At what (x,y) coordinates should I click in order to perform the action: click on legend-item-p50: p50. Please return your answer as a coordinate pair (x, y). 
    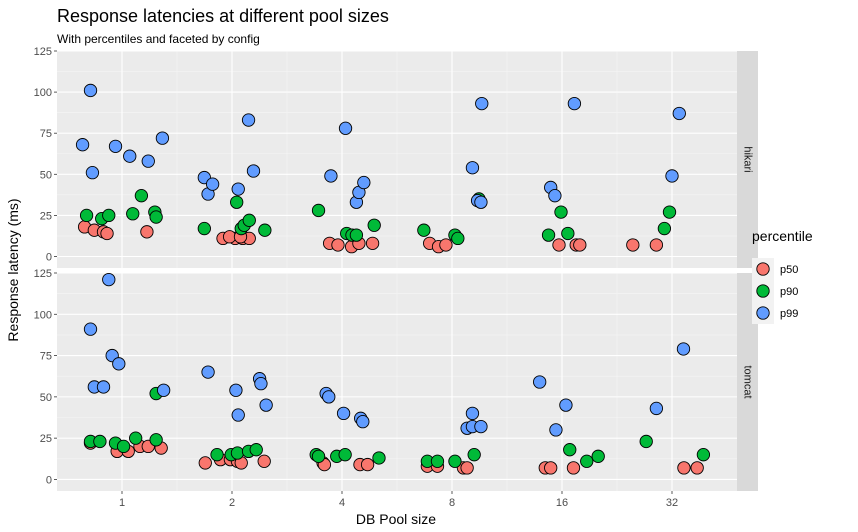
    Looking at the image, I should click on (775, 269).